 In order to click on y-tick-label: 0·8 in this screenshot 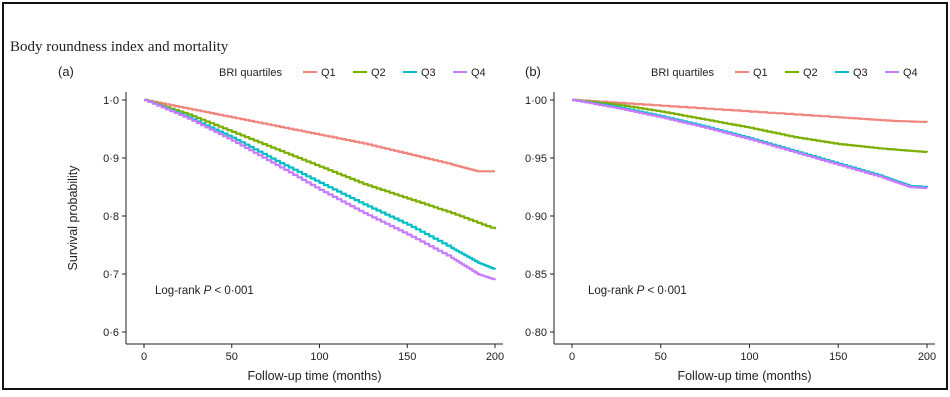, I will do `click(111, 217)`.